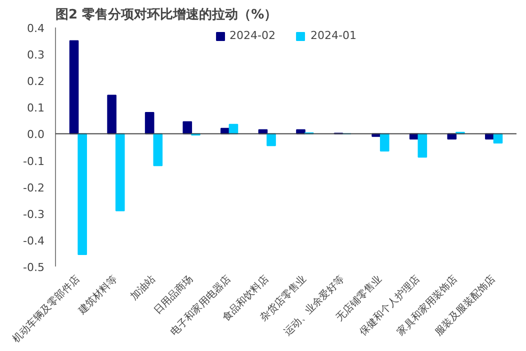 Image resolution: width=526 pixels, height=351 pixels. I want to click on legend-label: 2024-02, so click(253, 35).